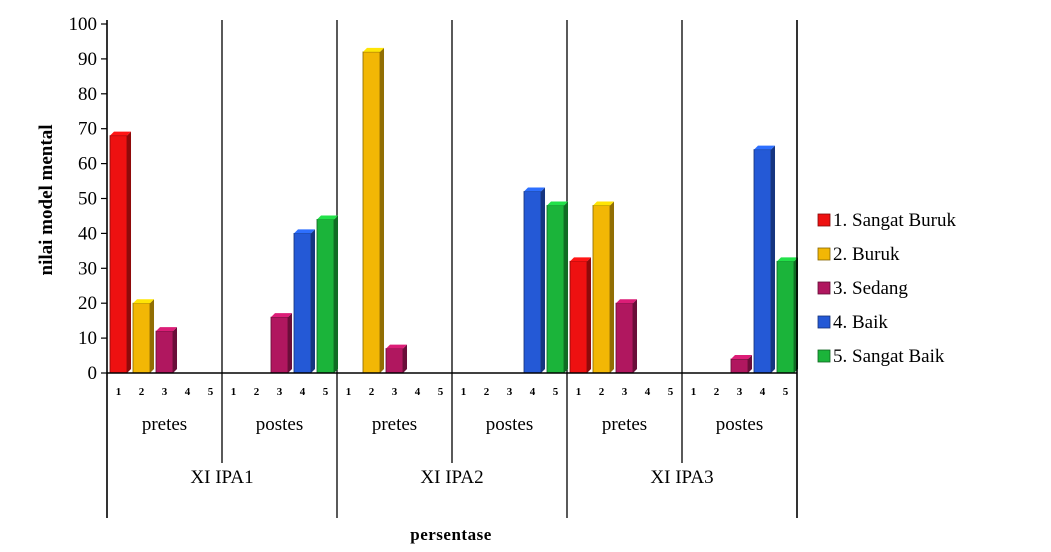  I want to click on x-axis-label: persentase, so click(450, 534).